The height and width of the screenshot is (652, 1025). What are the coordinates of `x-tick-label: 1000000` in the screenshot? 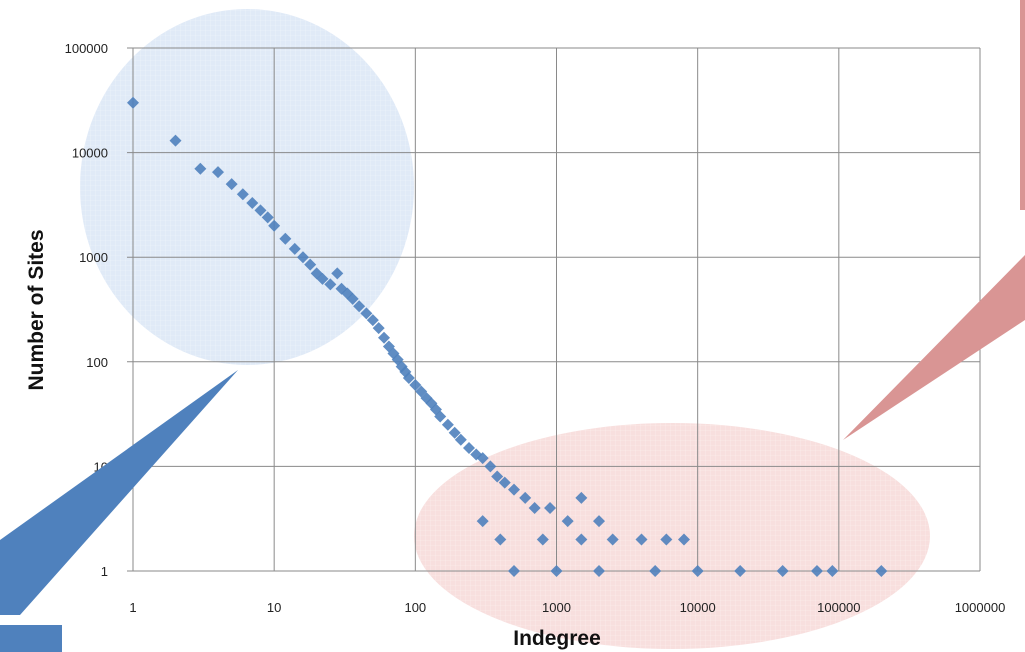 It's located at (980, 607).